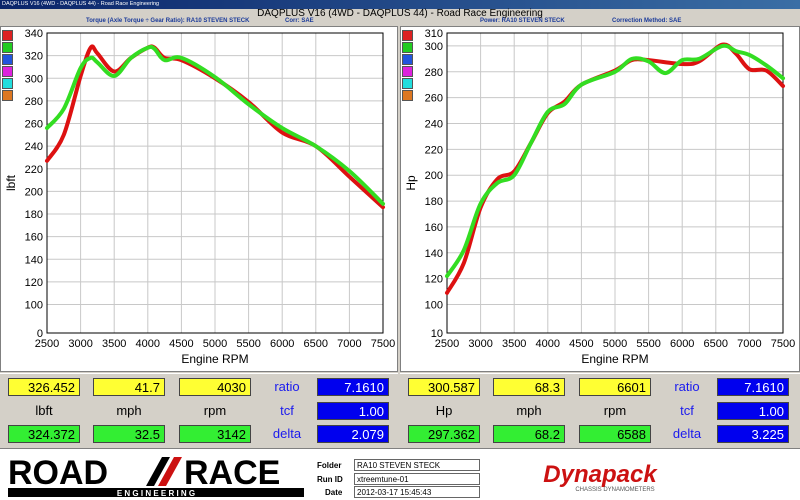 The width and height of the screenshot is (800, 500). Describe the element at coordinates (682, 344) in the screenshot. I see `x-tick-label: 6000` at that location.